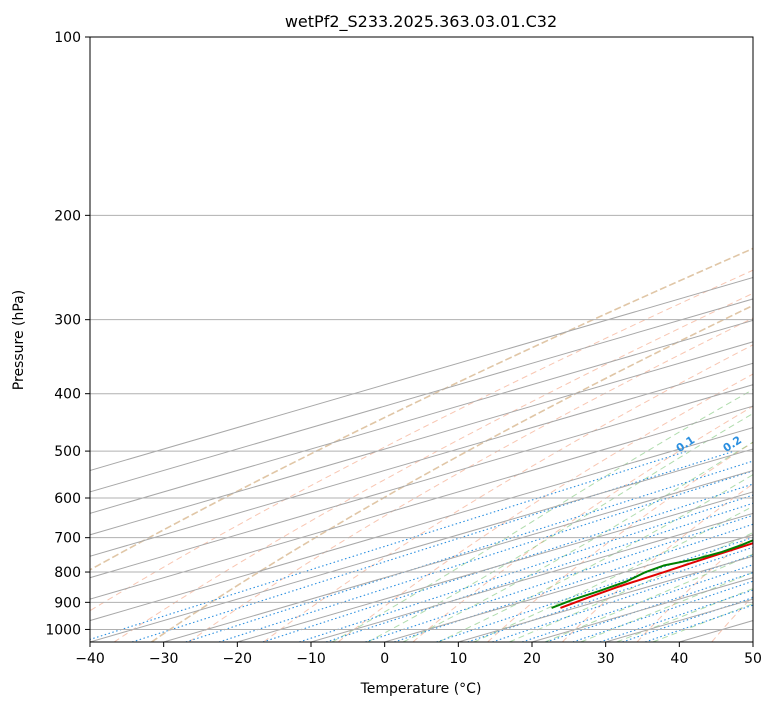  What do you see at coordinates (63, 630) in the screenshot?
I see `y-tick-label: 1000` at bounding box center [63, 630].